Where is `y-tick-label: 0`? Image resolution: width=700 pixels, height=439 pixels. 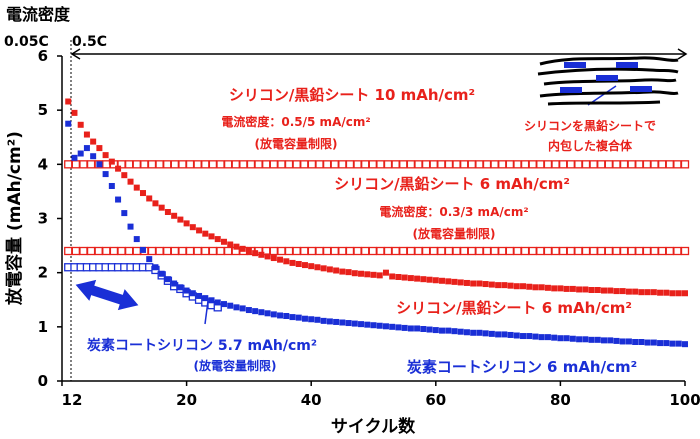
y-tick-label: 0 is located at coordinates (43, 381).